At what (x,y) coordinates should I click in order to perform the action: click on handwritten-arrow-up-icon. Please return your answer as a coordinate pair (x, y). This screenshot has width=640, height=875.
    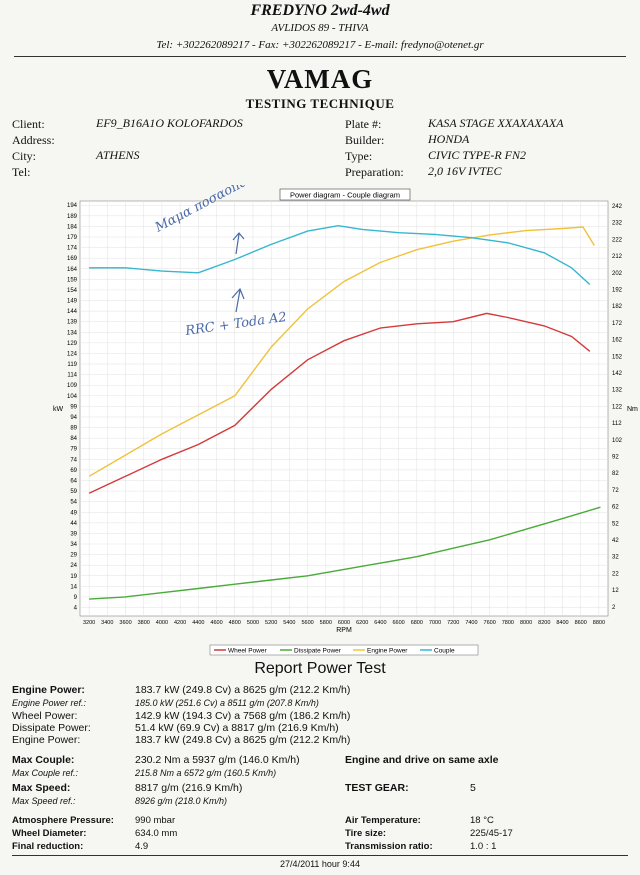
    Looking at the image, I should click on (238, 243).